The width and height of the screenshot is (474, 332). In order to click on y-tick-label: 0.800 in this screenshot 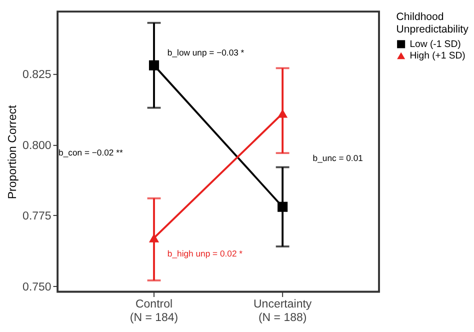, I will do `click(37, 146)`.